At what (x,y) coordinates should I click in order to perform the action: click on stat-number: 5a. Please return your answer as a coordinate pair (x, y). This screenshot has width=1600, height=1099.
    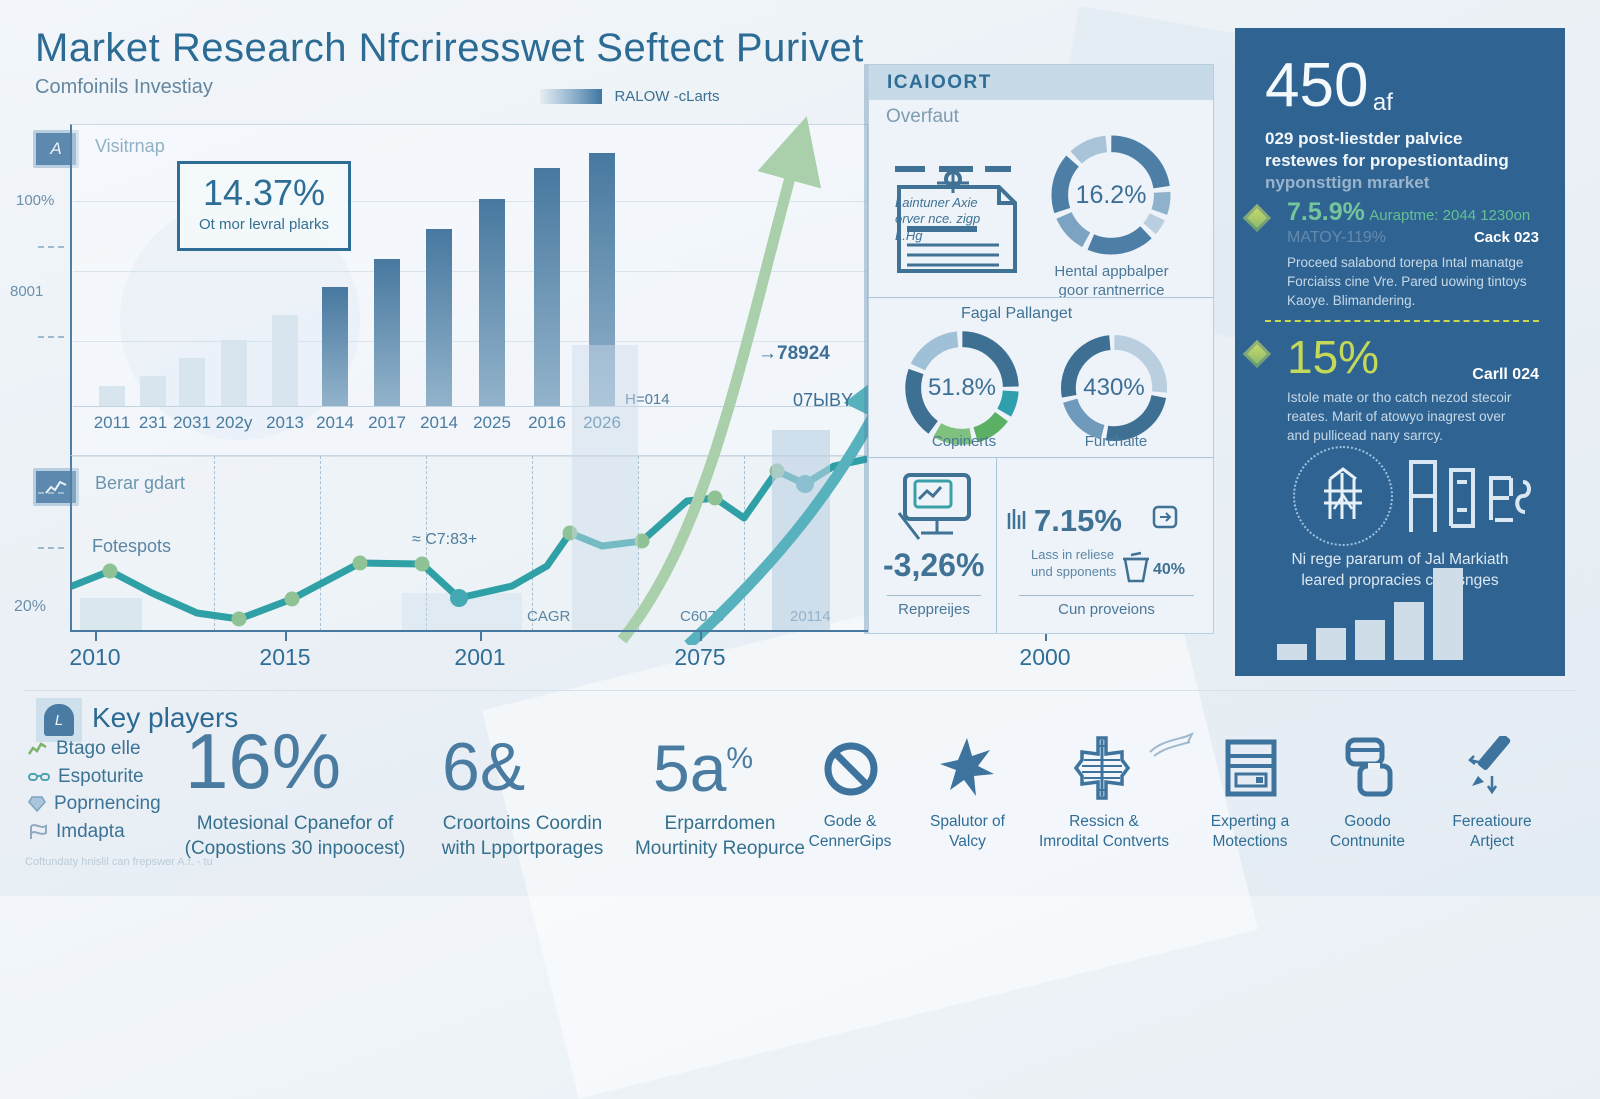
    Looking at the image, I should click on (690, 768).